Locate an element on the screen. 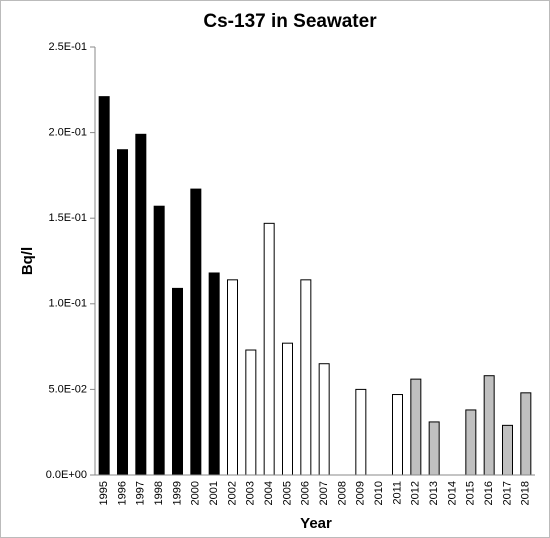 This screenshot has height=538, width=550. x-tick-label: 1997 is located at coordinates (141, 493).